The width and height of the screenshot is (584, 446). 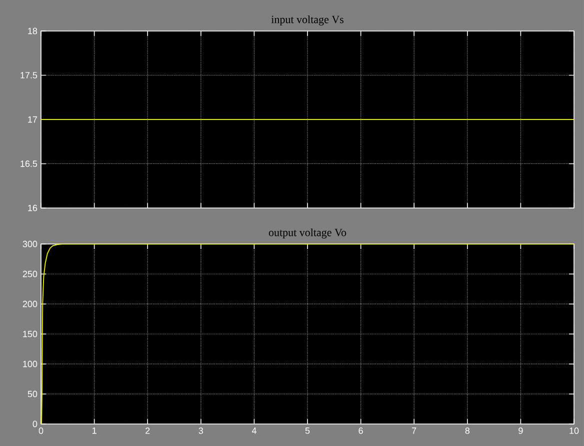 What do you see at coordinates (254, 431) in the screenshot?
I see `x-tick-label: 4` at bounding box center [254, 431].